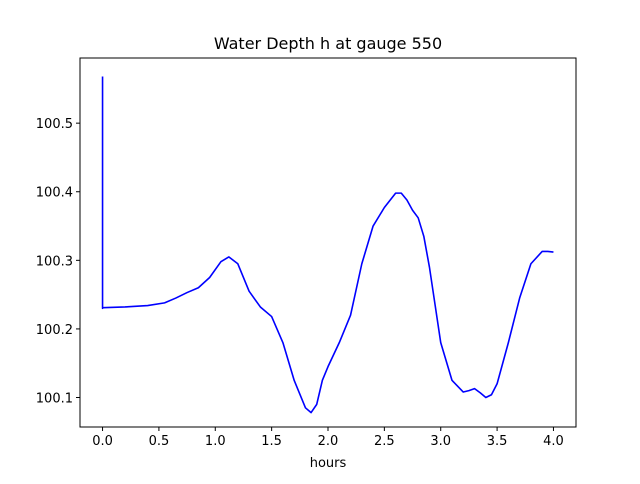 The height and width of the screenshot is (484, 640). What do you see at coordinates (553, 441) in the screenshot?
I see `x-tick-label: 4.0` at bounding box center [553, 441].